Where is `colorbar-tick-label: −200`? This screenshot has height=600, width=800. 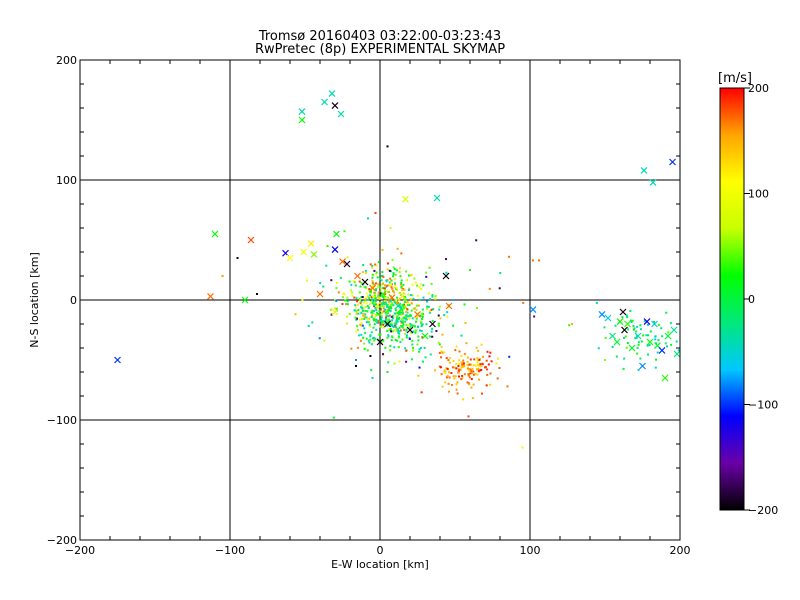 colorbar-tick-label: −200 is located at coordinates (763, 510).